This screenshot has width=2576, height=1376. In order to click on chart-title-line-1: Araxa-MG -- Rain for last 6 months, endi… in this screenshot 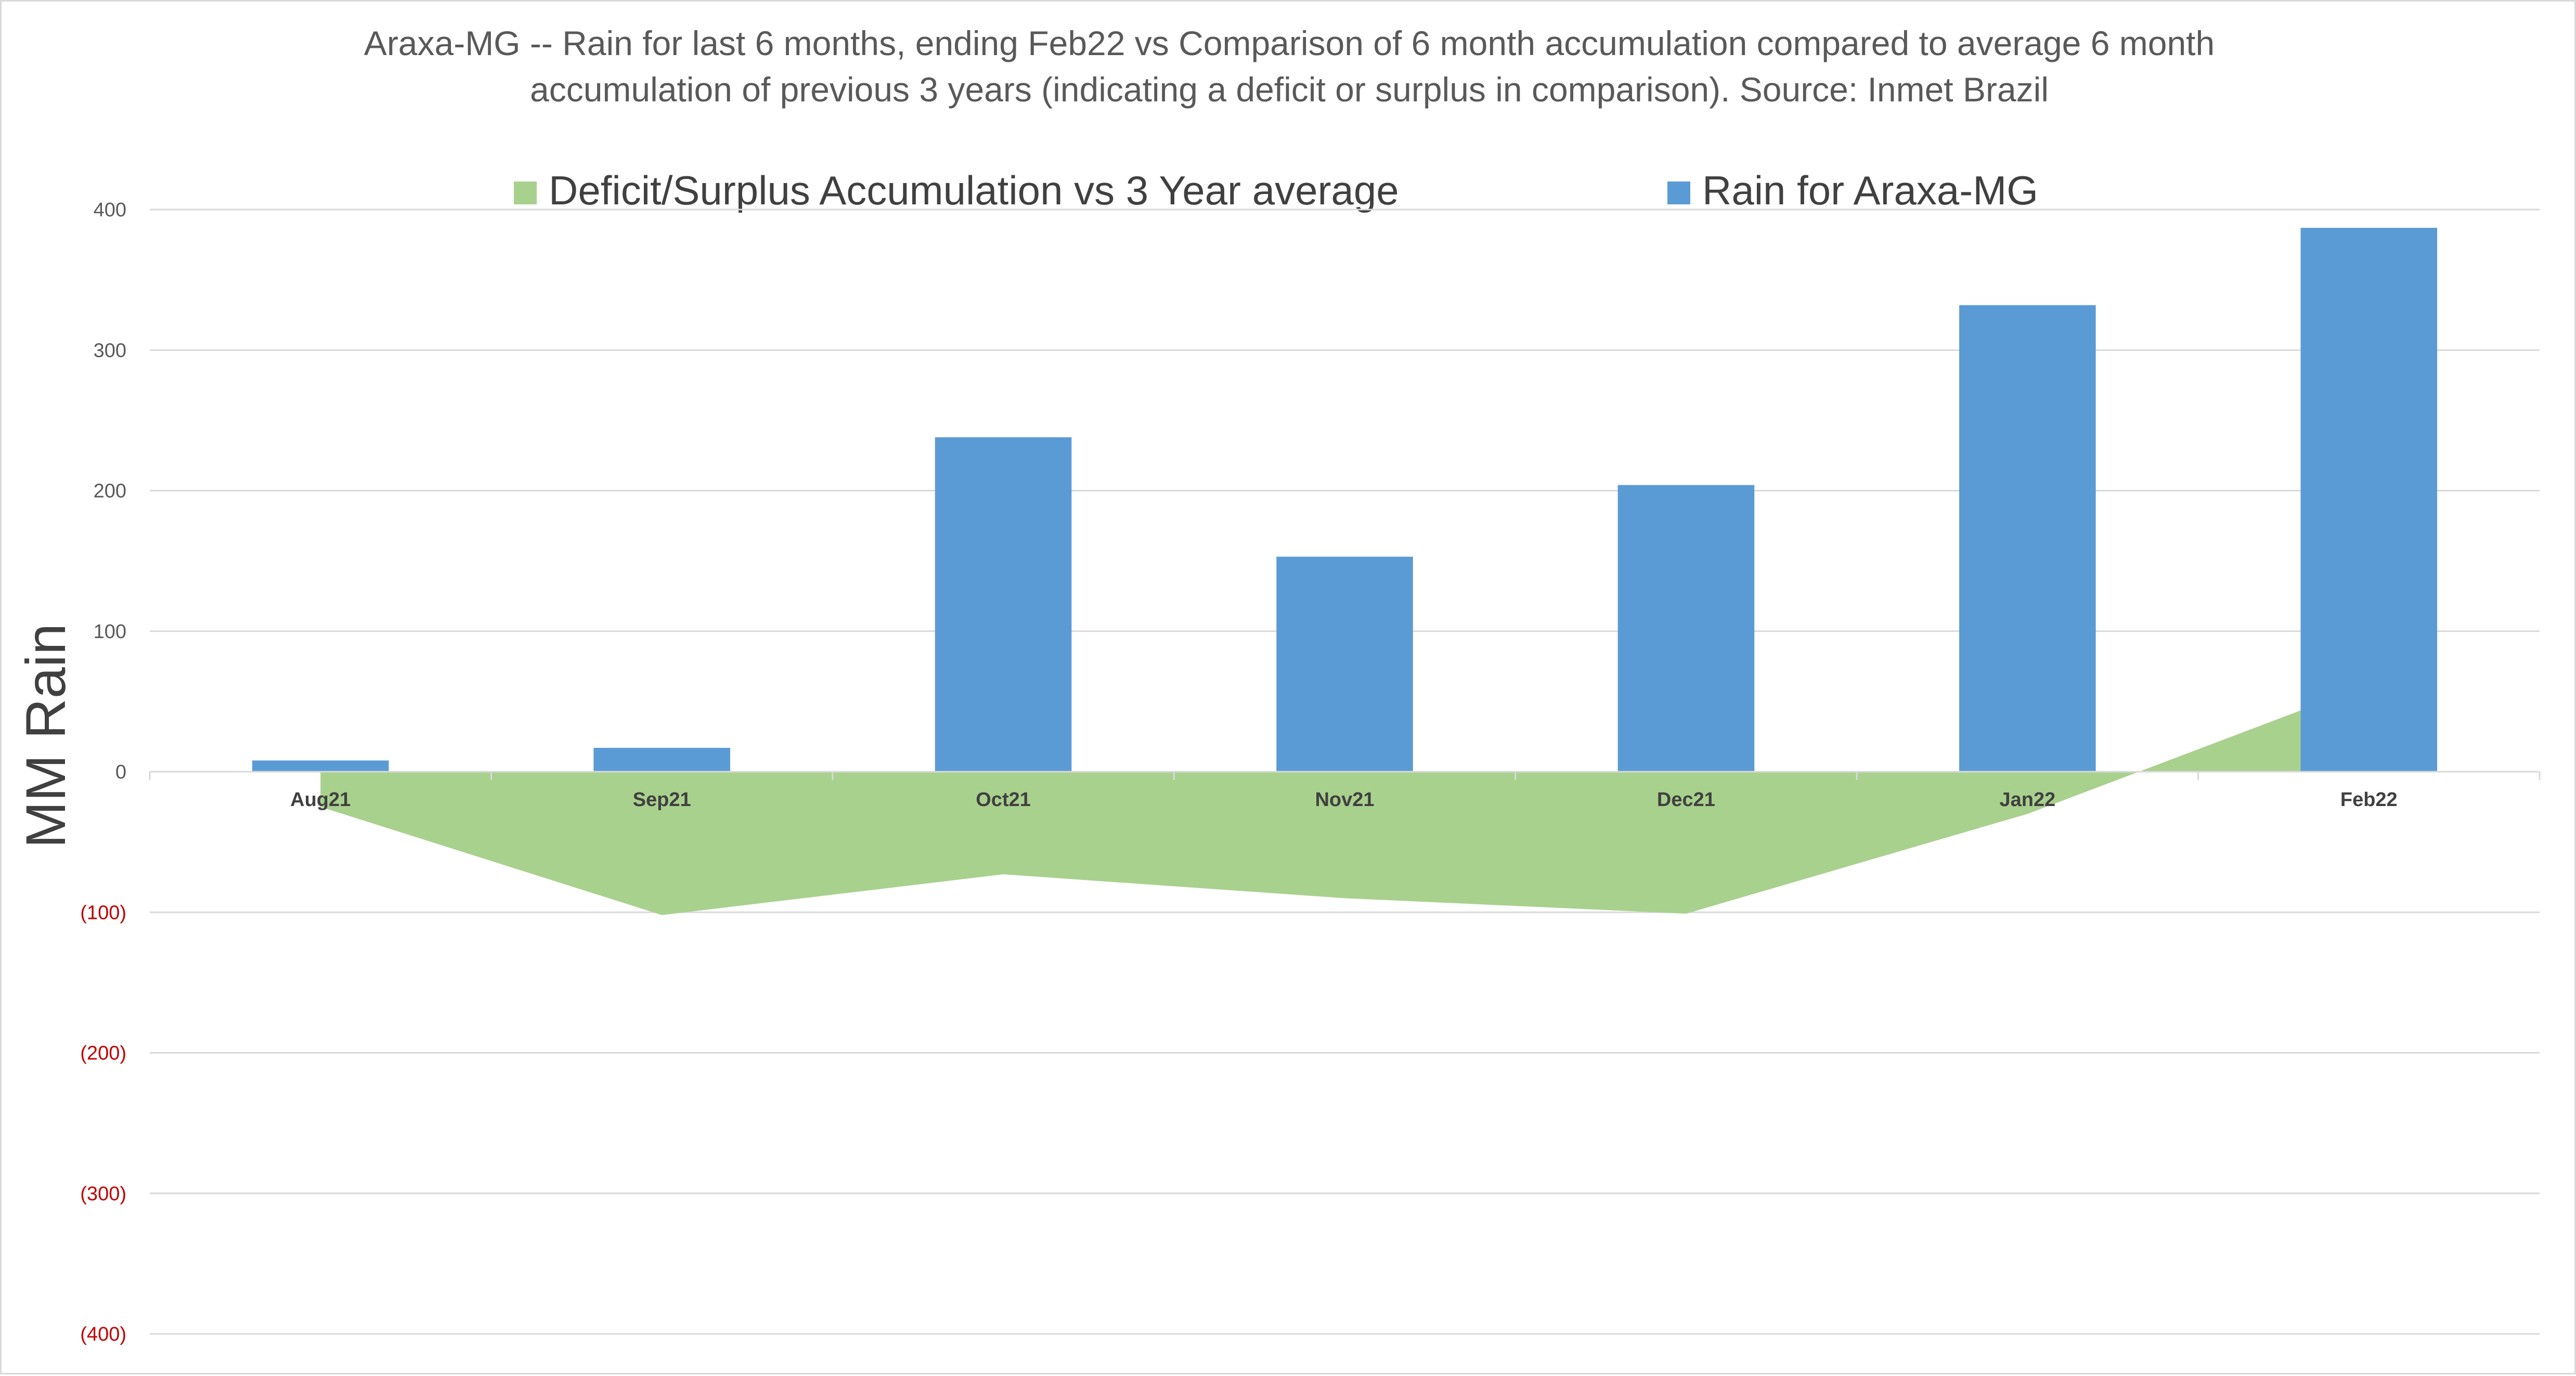, I will do `click(1289, 43)`.